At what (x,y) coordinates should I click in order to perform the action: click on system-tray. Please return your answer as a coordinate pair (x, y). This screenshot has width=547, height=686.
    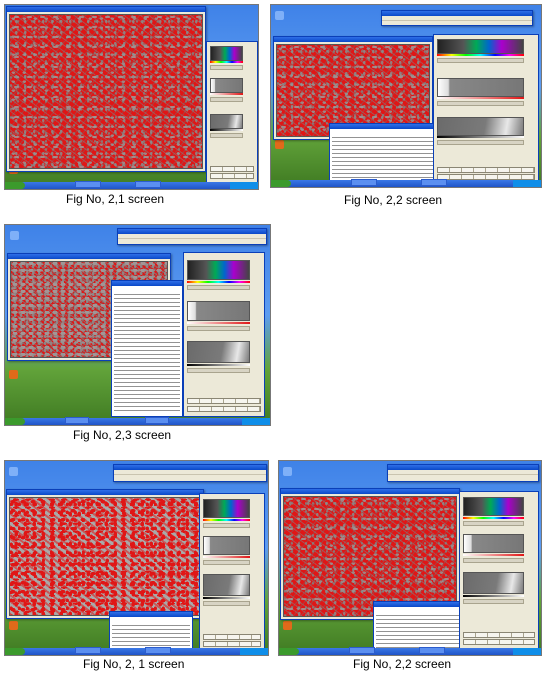
    Looking at the image, I should click on (256, 421).